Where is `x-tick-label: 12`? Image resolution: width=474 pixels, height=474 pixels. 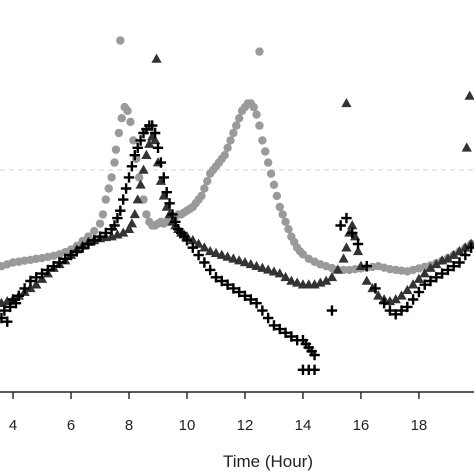 x-tick-label: 12 is located at coordinates (245, 425).